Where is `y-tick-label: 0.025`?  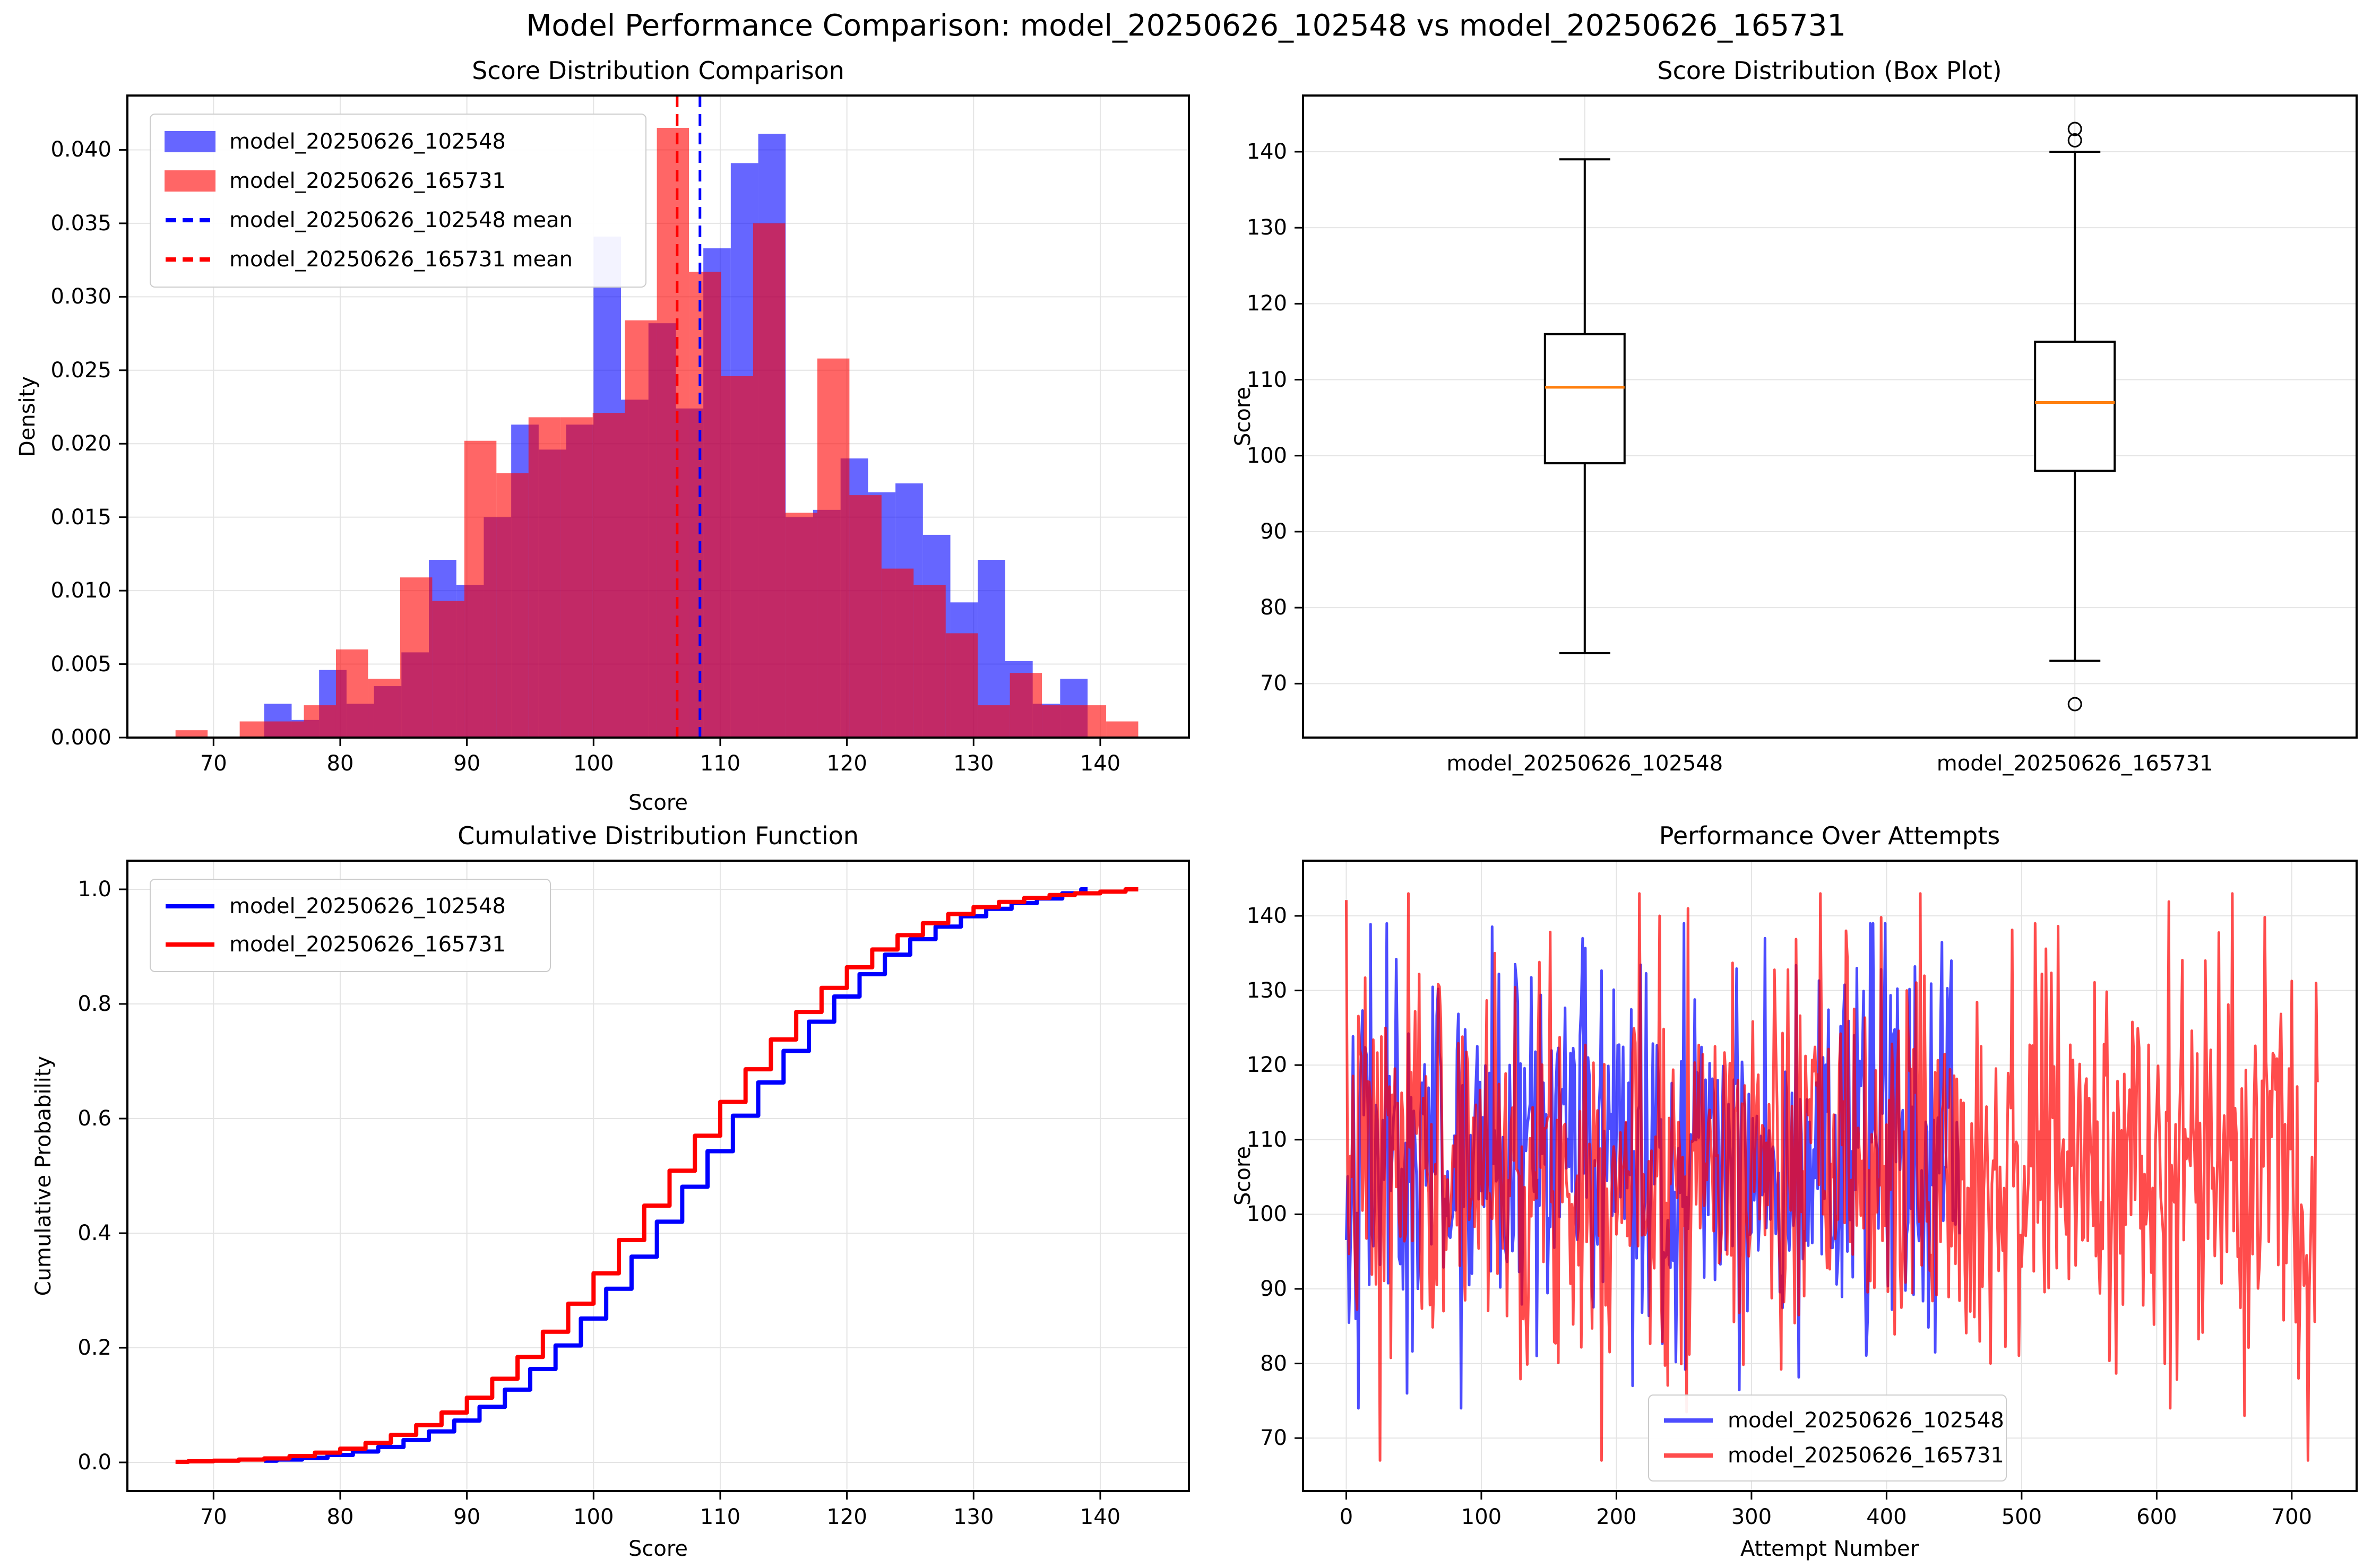 y-tick-label: 0.025 is located at coordinates (80, 370).